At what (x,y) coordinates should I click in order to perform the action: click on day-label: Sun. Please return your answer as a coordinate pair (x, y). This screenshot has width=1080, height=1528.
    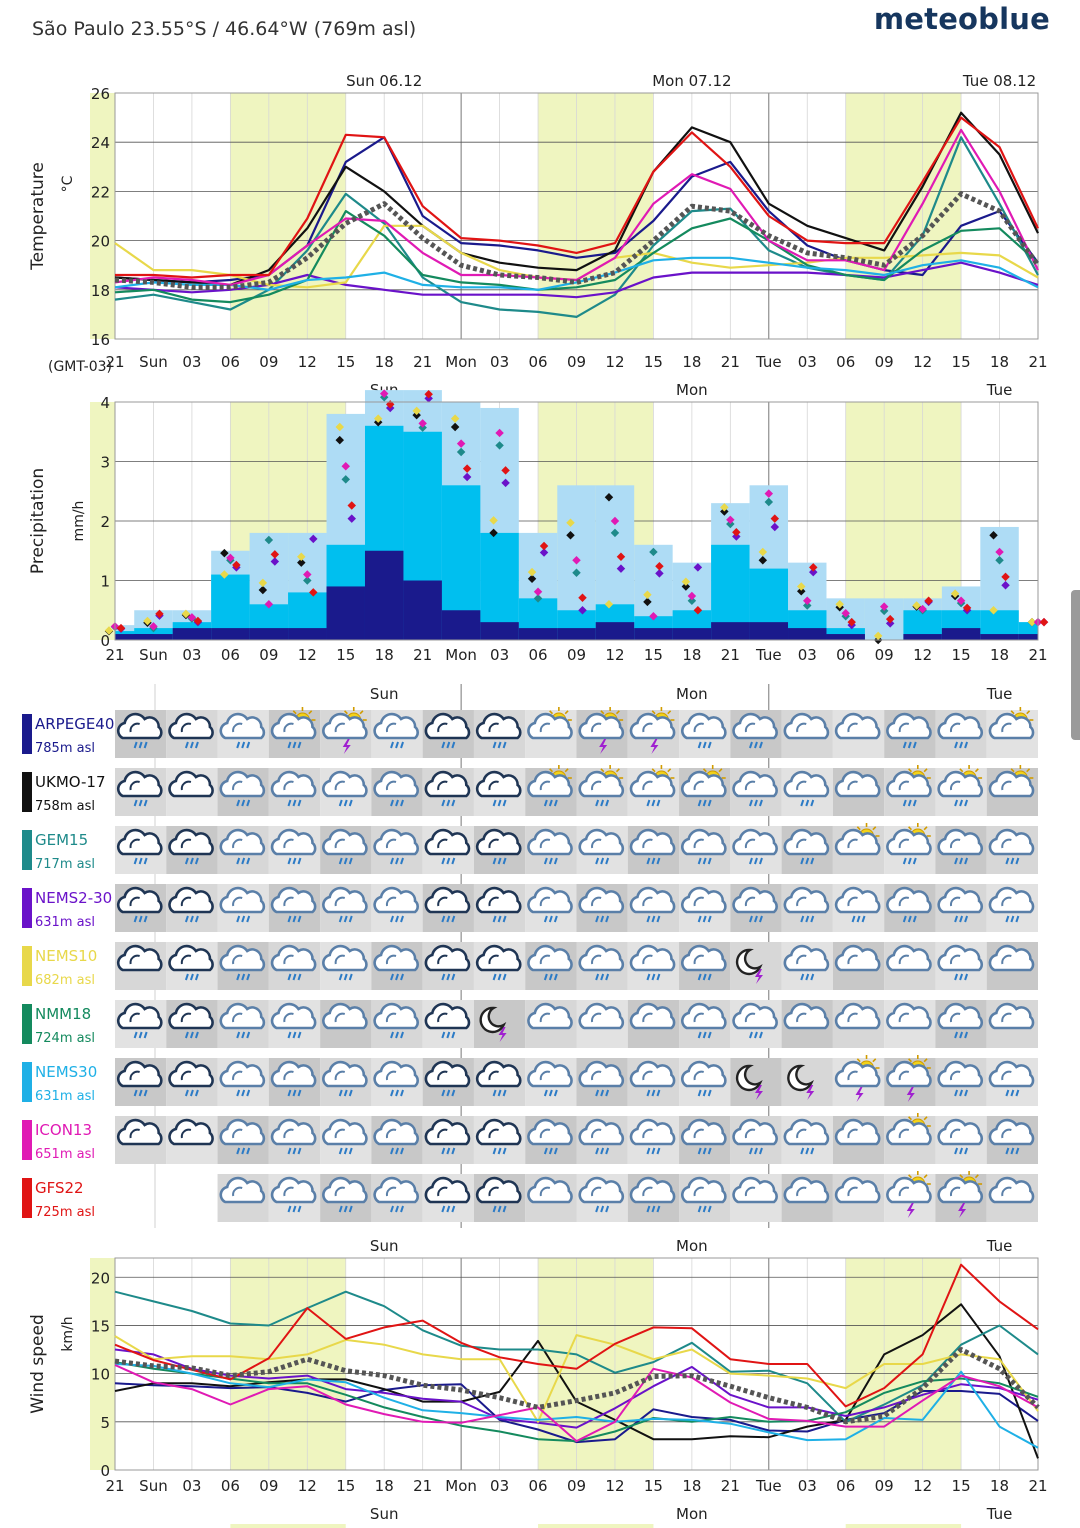
    Looking at the image, I should click on (384, 1246).